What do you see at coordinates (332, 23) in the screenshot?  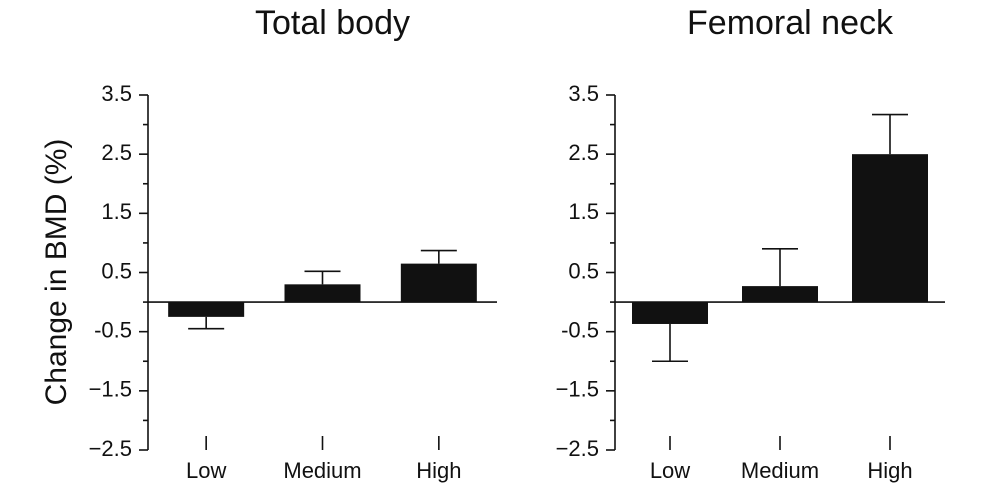 I see `chart-title: Total body` at bounding box center [332, 23].